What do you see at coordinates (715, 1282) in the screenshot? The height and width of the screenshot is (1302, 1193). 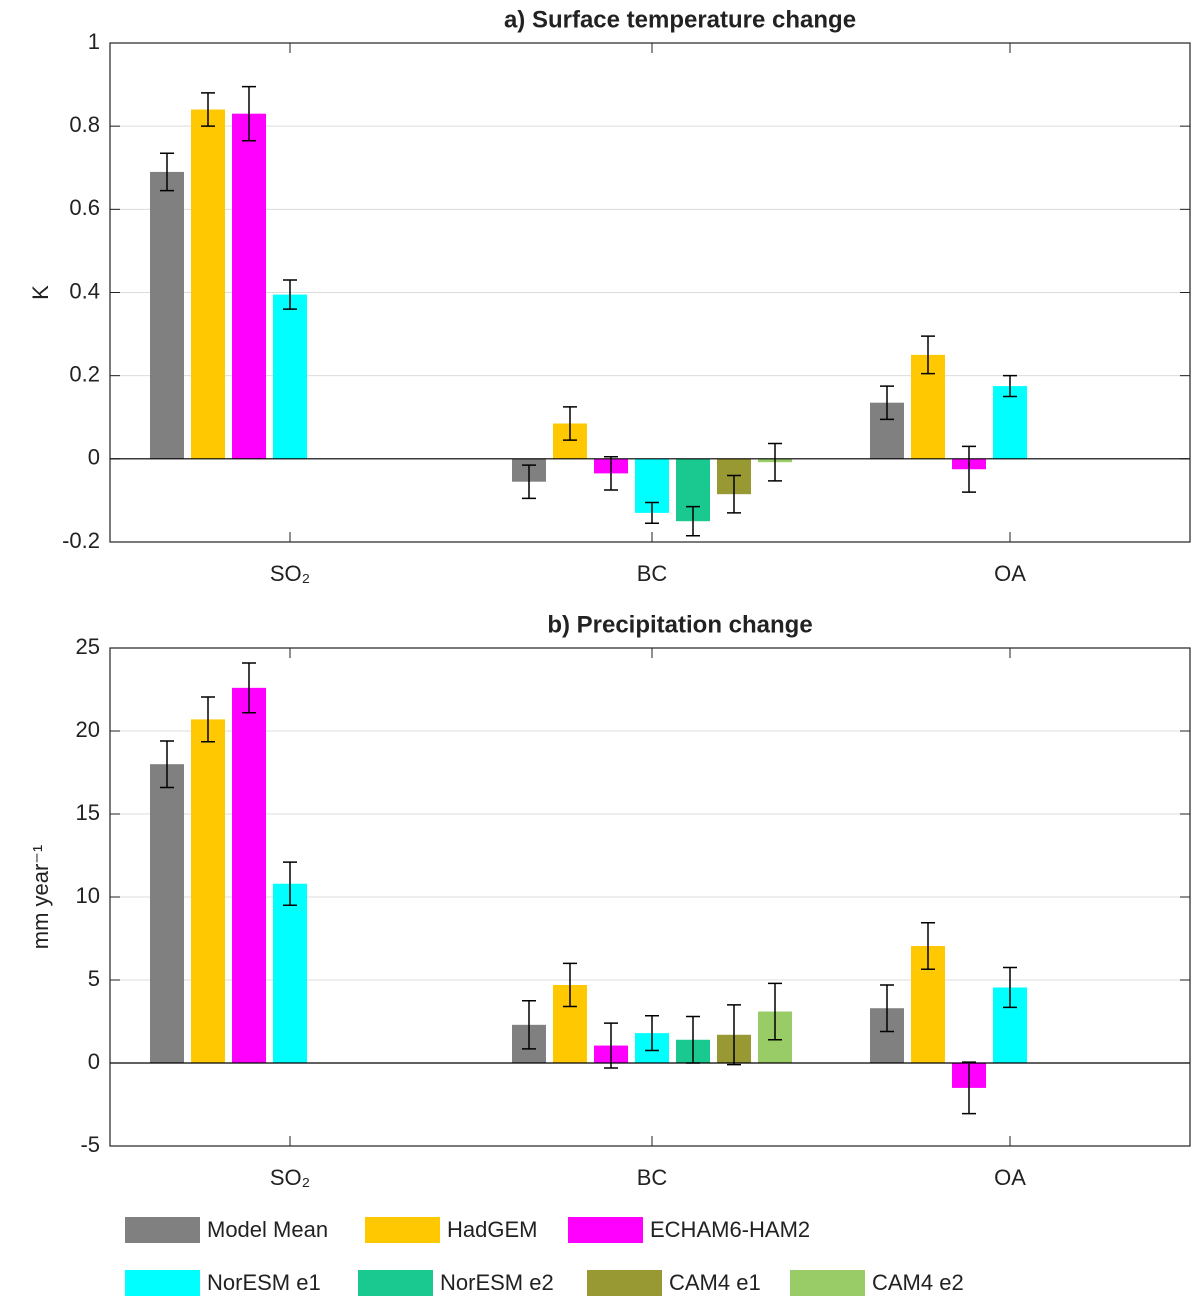 I see `legend-label: CAM4 e1` at bounding box center [715, 1282].